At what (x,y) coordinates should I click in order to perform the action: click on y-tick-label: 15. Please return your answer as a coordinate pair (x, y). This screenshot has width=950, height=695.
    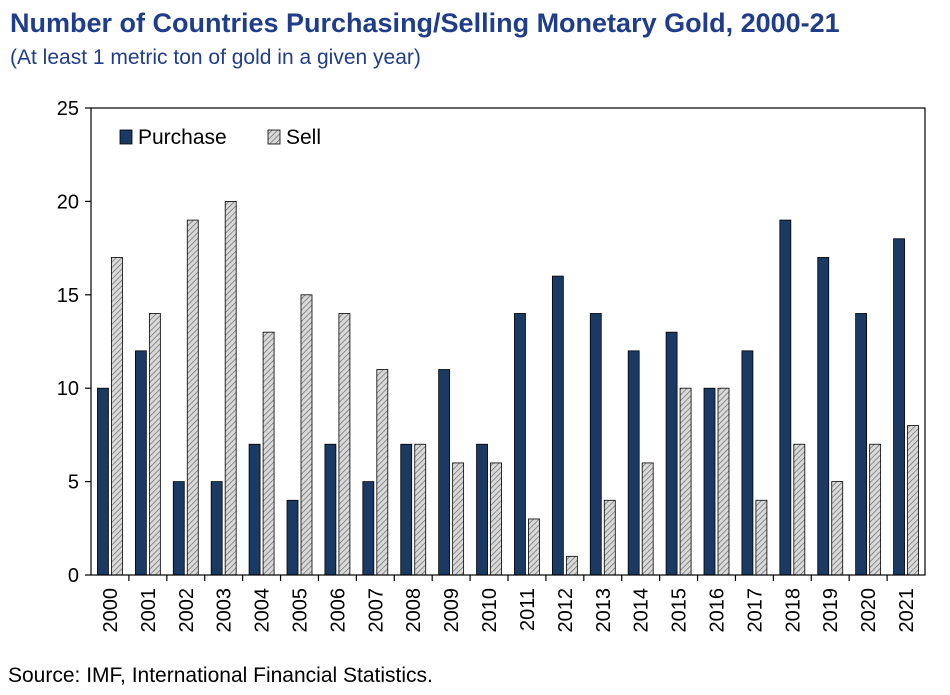
    Looking at the image, I should click on (68, 296).